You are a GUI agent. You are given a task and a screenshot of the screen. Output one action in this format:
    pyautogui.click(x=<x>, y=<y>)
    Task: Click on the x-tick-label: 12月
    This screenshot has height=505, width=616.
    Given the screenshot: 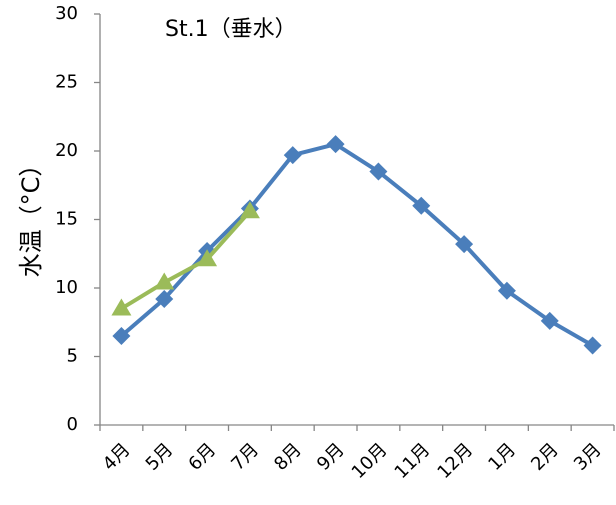 What is the action you would take?
    pyautogui.click(x=455, y=461)
    